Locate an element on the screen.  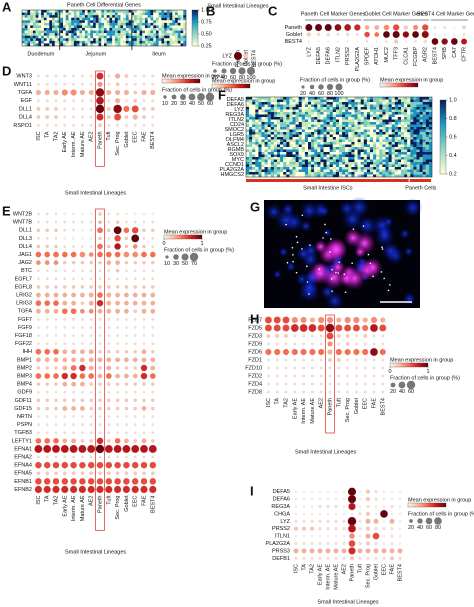
row-label: JAG1 is located at coordinates (25, 255).